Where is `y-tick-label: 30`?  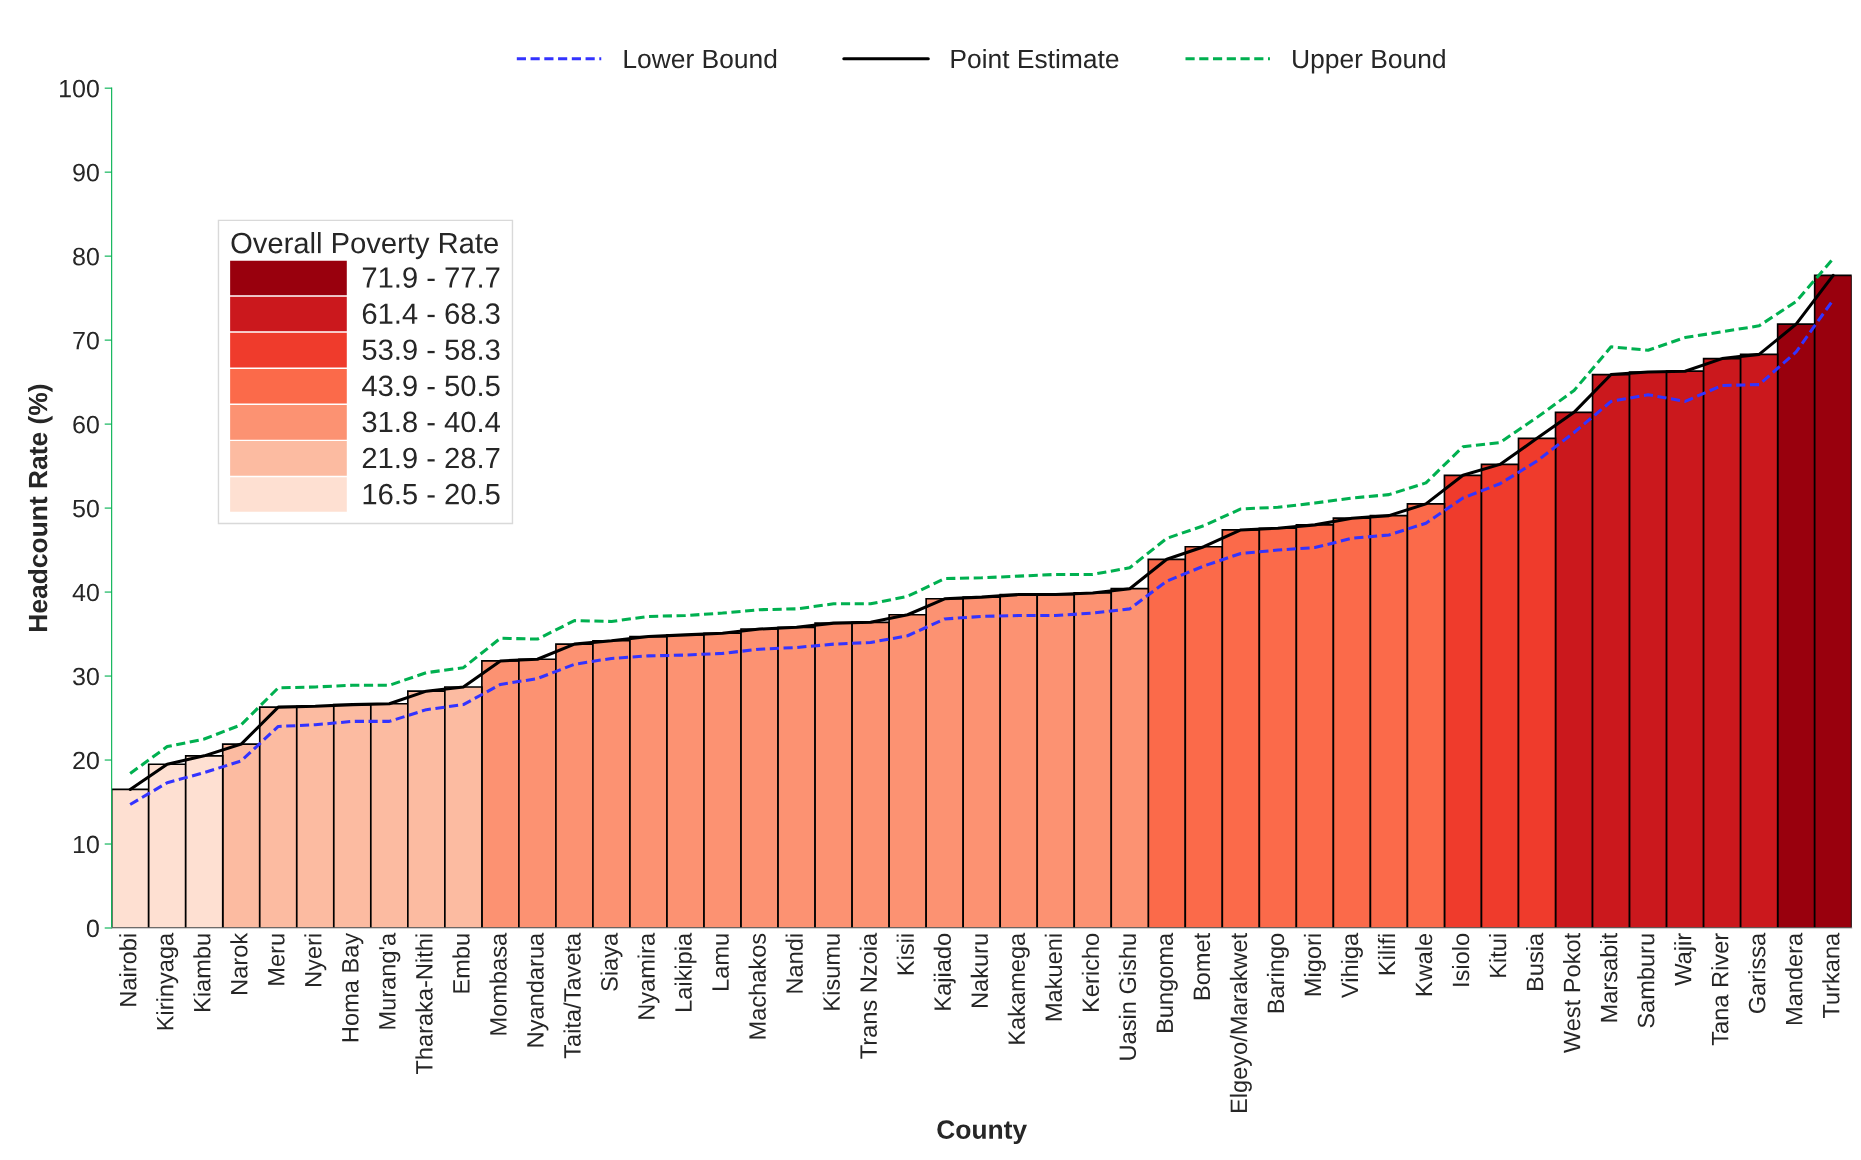 y-tick-label: 30 is located at coordinates (86, 676).